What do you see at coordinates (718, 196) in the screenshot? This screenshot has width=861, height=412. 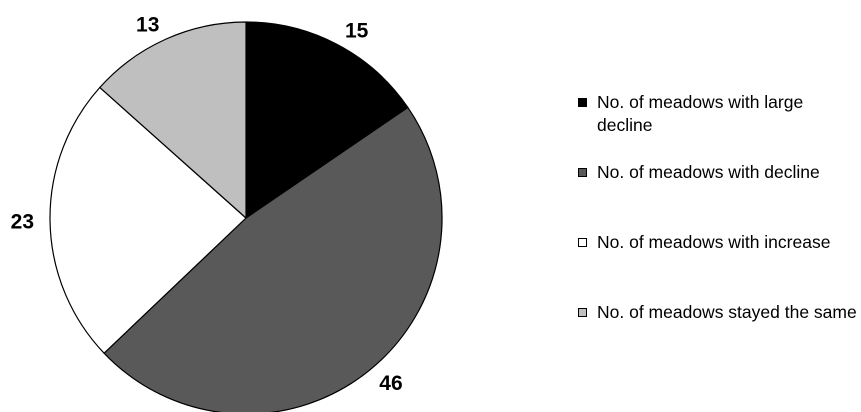 I see `legend-item-2: No. of meadows with decline` at bounding box center [718, 196].